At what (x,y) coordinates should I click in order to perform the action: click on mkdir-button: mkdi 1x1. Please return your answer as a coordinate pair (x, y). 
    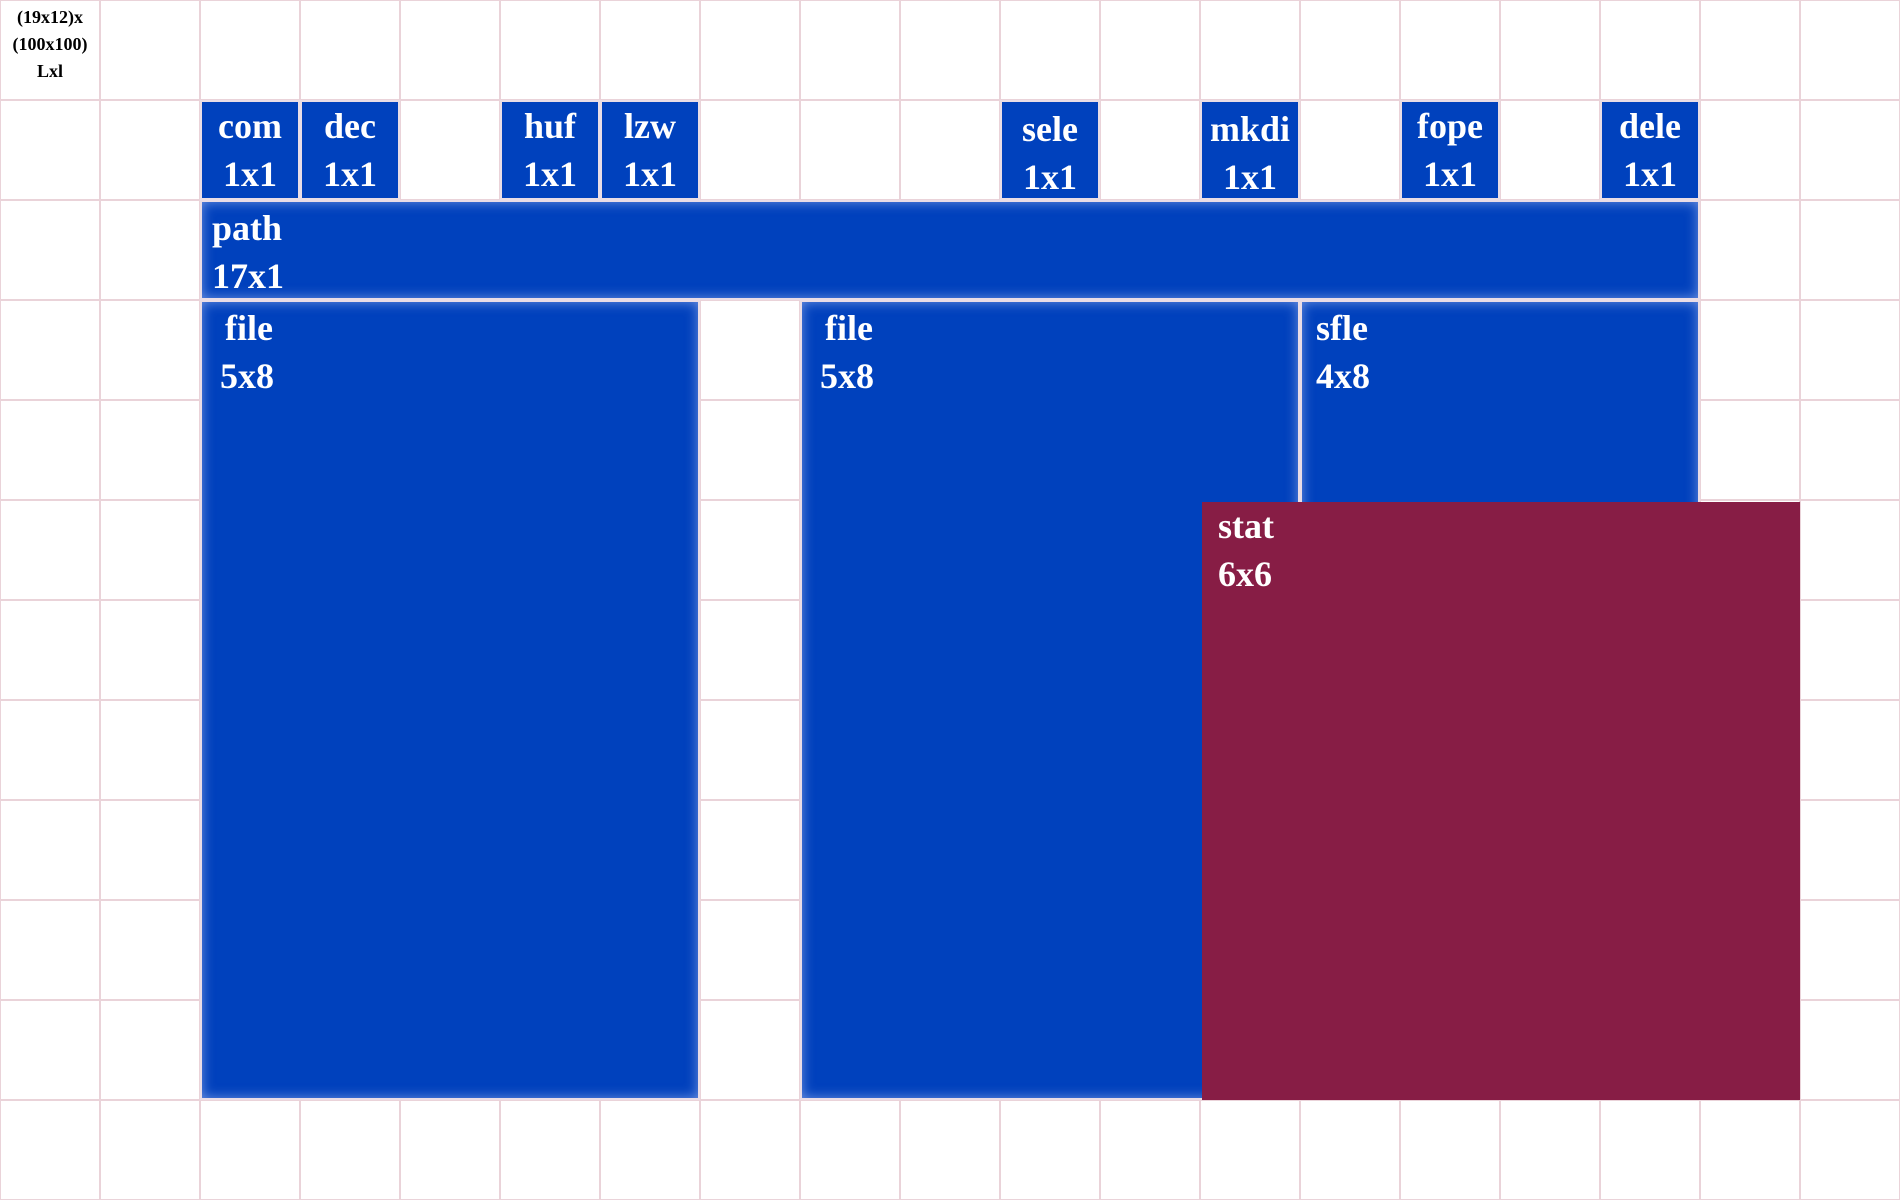
    Looking at the image, I should click on (1250, 150).